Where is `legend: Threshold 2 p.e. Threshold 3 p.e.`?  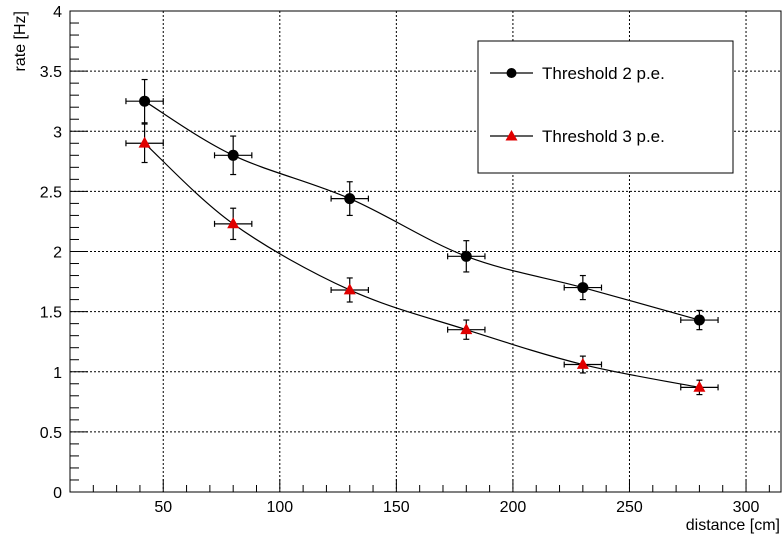 legend: Threshold 2 p.e. Threshold 3 p.e. is located at coordinates (605, 107).